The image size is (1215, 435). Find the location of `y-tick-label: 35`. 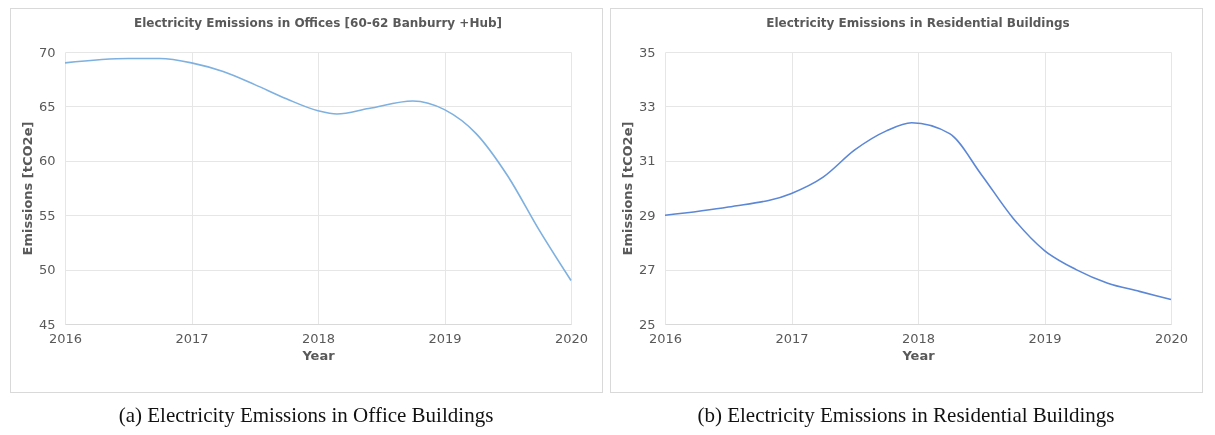

y-tick-label: 35 is located at coordinates (647, 52).